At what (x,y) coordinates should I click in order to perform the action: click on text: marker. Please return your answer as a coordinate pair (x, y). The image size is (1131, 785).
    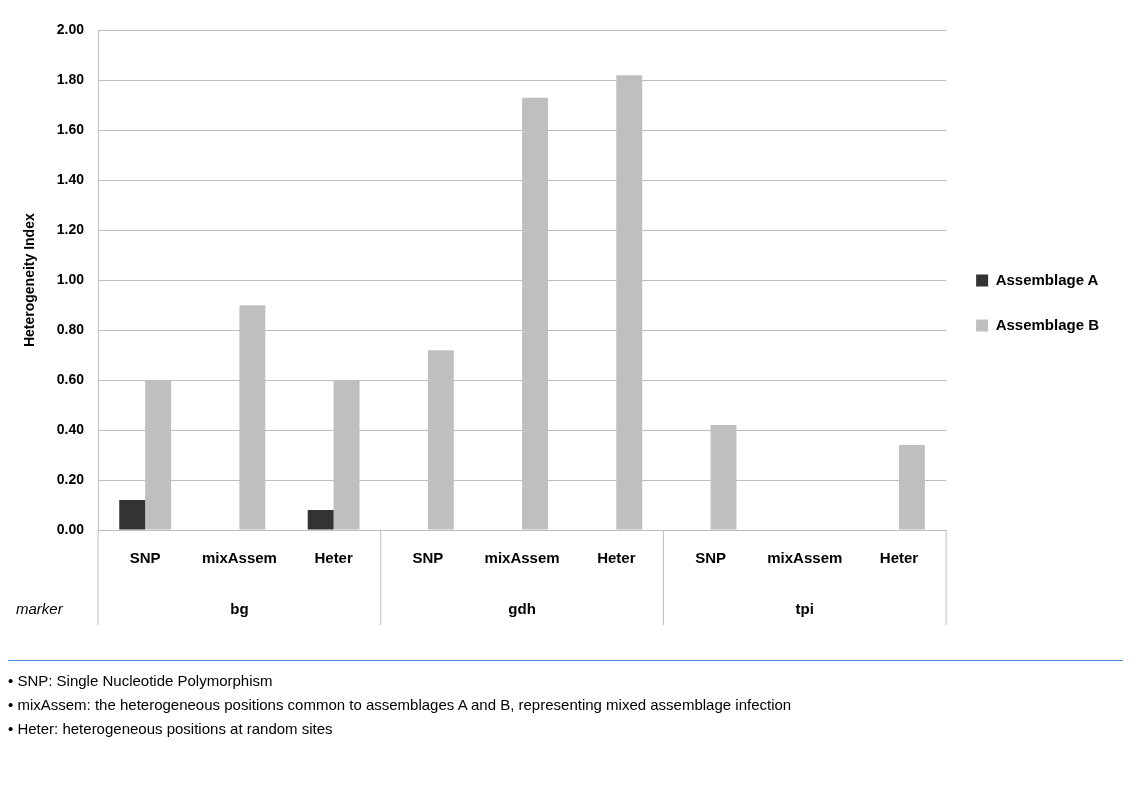
    Looking at the image, I should click on (40, 609).